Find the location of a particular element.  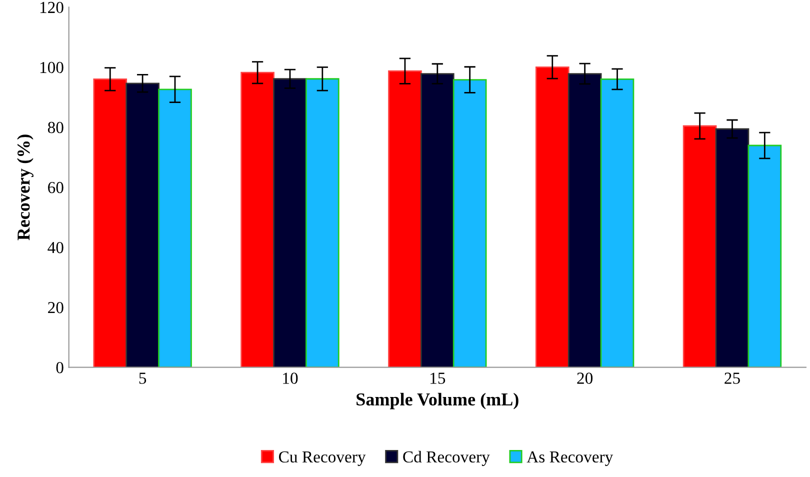

y-tick-label: 80 is located at coordinates (56, 128).